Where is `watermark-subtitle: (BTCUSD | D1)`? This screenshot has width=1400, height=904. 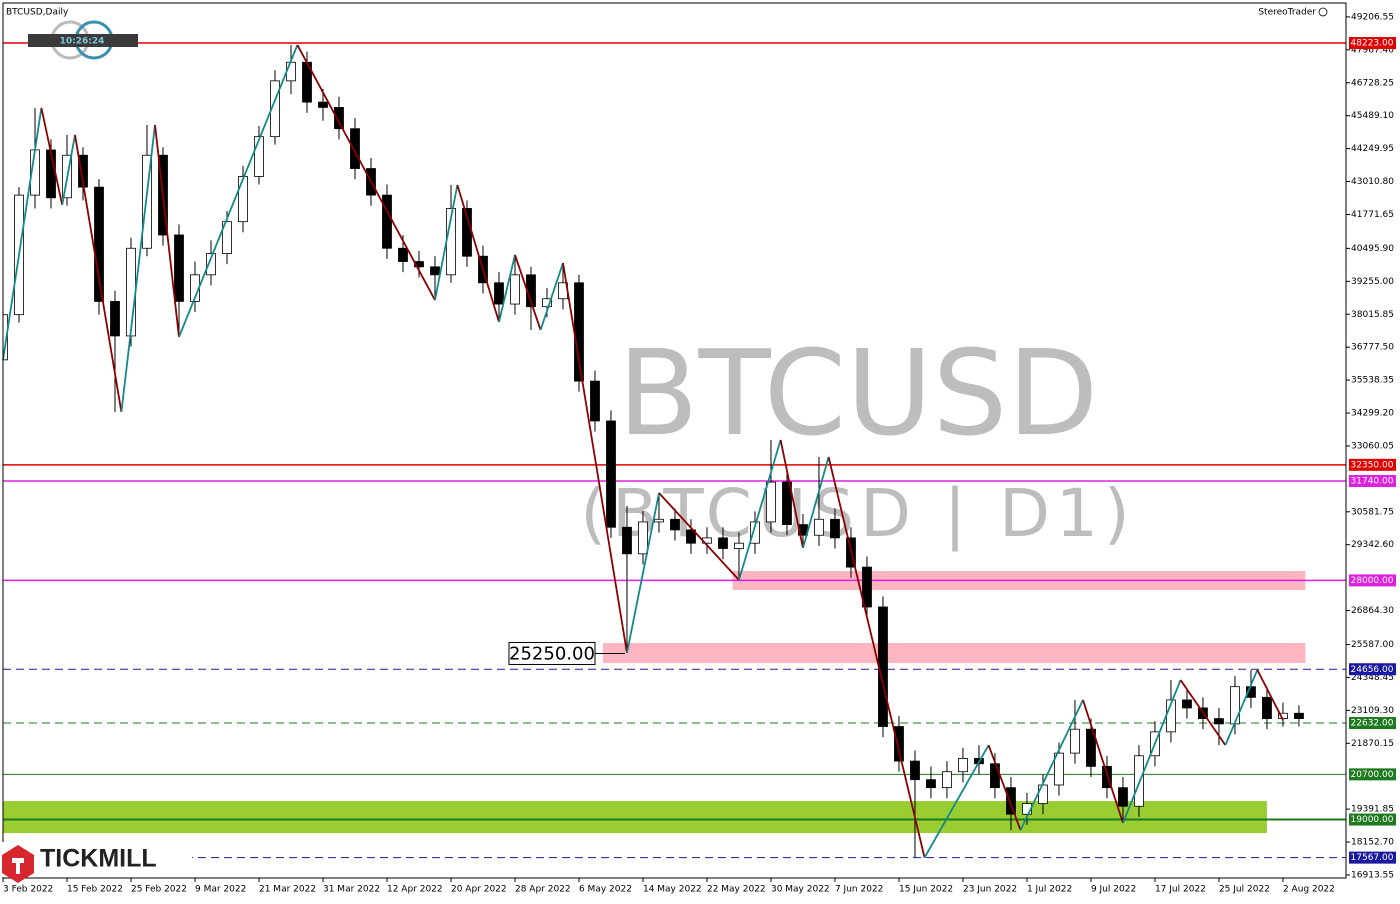
watermark-subtitle: (BTCUSD | D1) is located at coordinates (857, 513).